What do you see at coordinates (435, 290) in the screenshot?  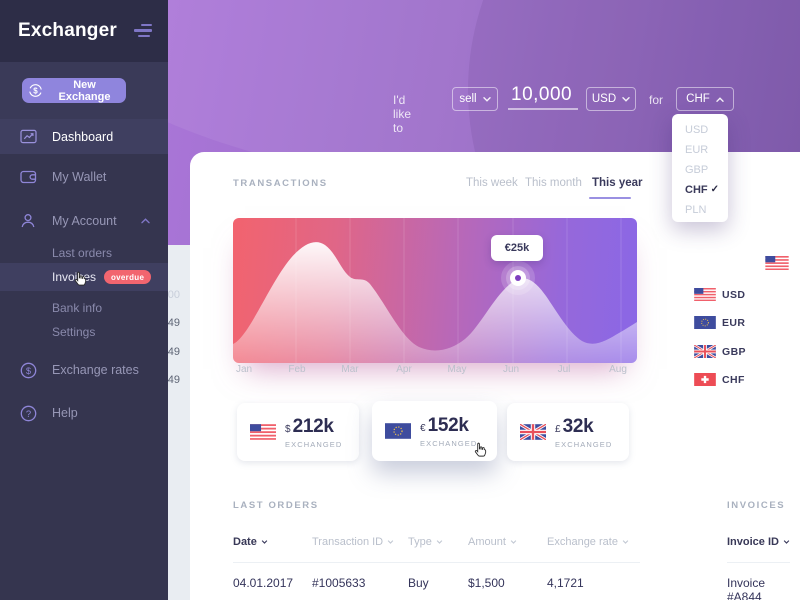 I see `transactions-chart: €25k` at bounding box center [435, 290].